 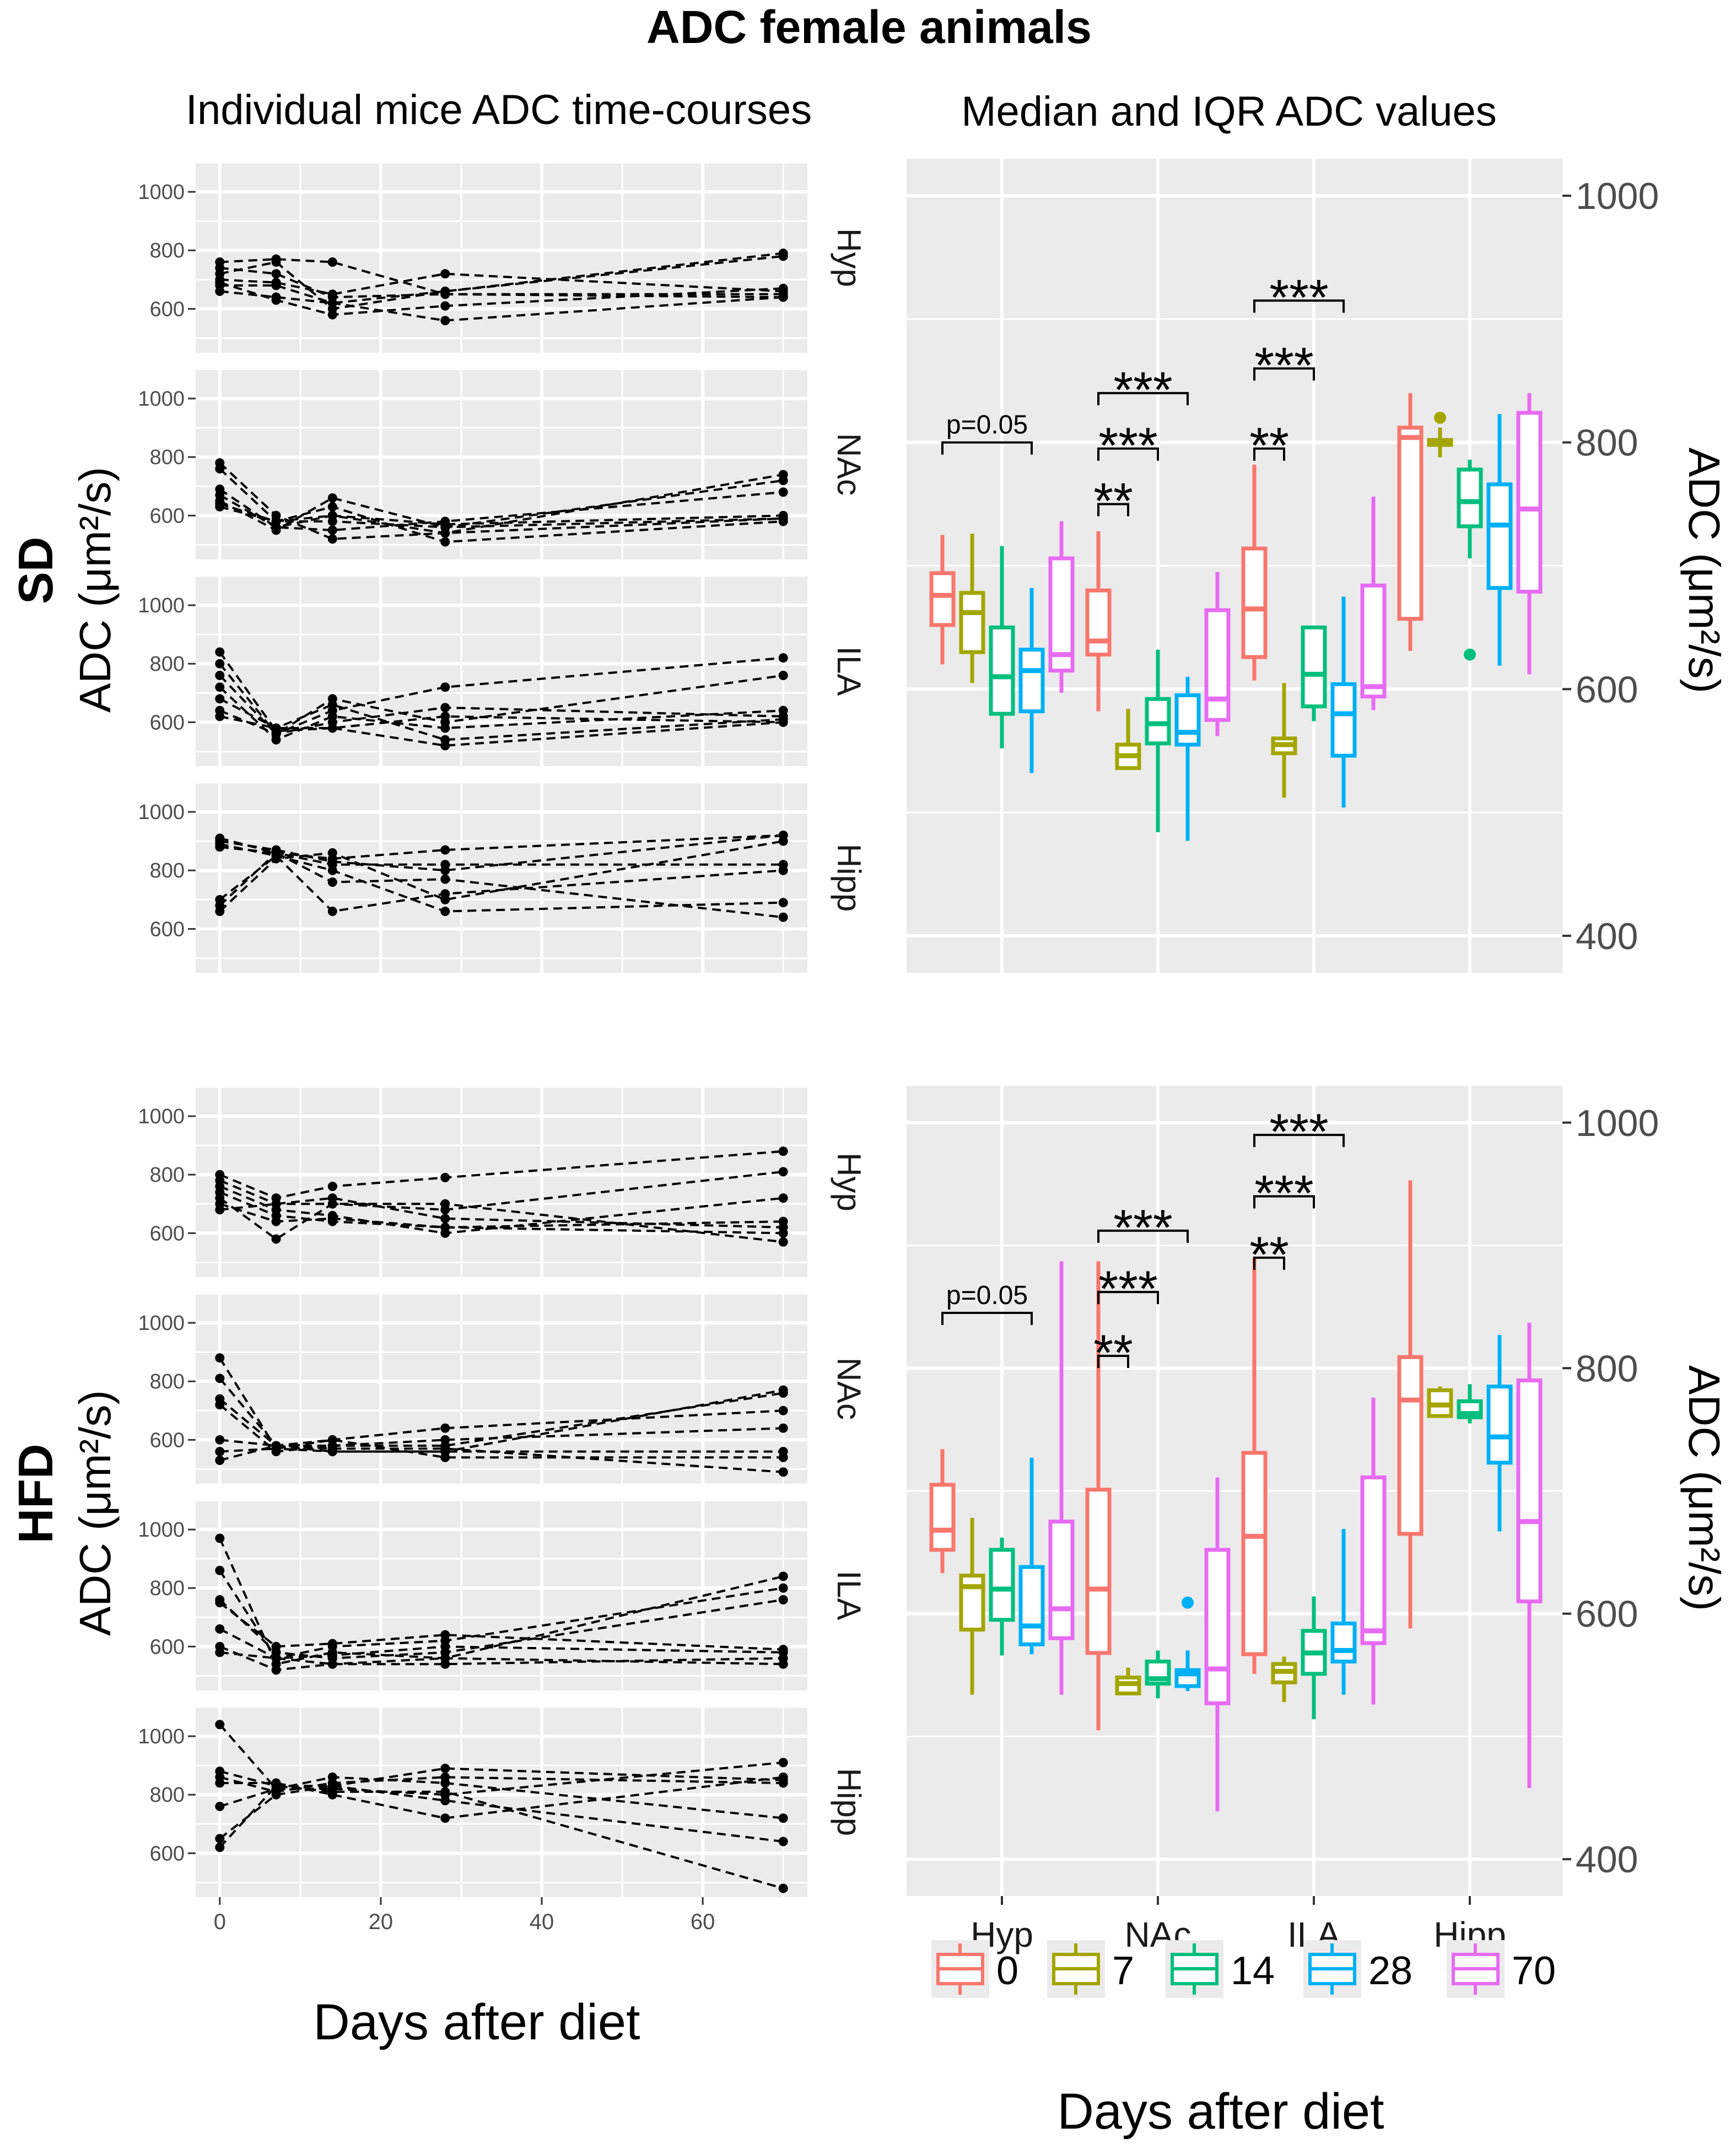 What do you see at coordinates (1253, 1971) in the screenshot?
I see `legend-label-14: 14` at bounding box center [1253, 1971].